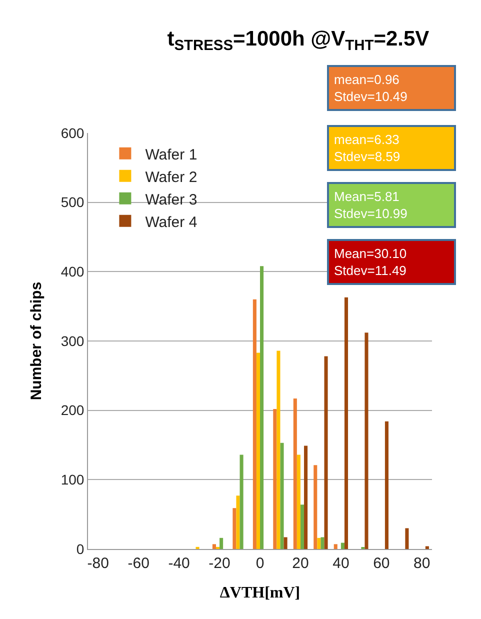 Image resolution: width=481 pixels, height=619 pixels. I want to click on x-tick-label: -40, so click(179, 563).